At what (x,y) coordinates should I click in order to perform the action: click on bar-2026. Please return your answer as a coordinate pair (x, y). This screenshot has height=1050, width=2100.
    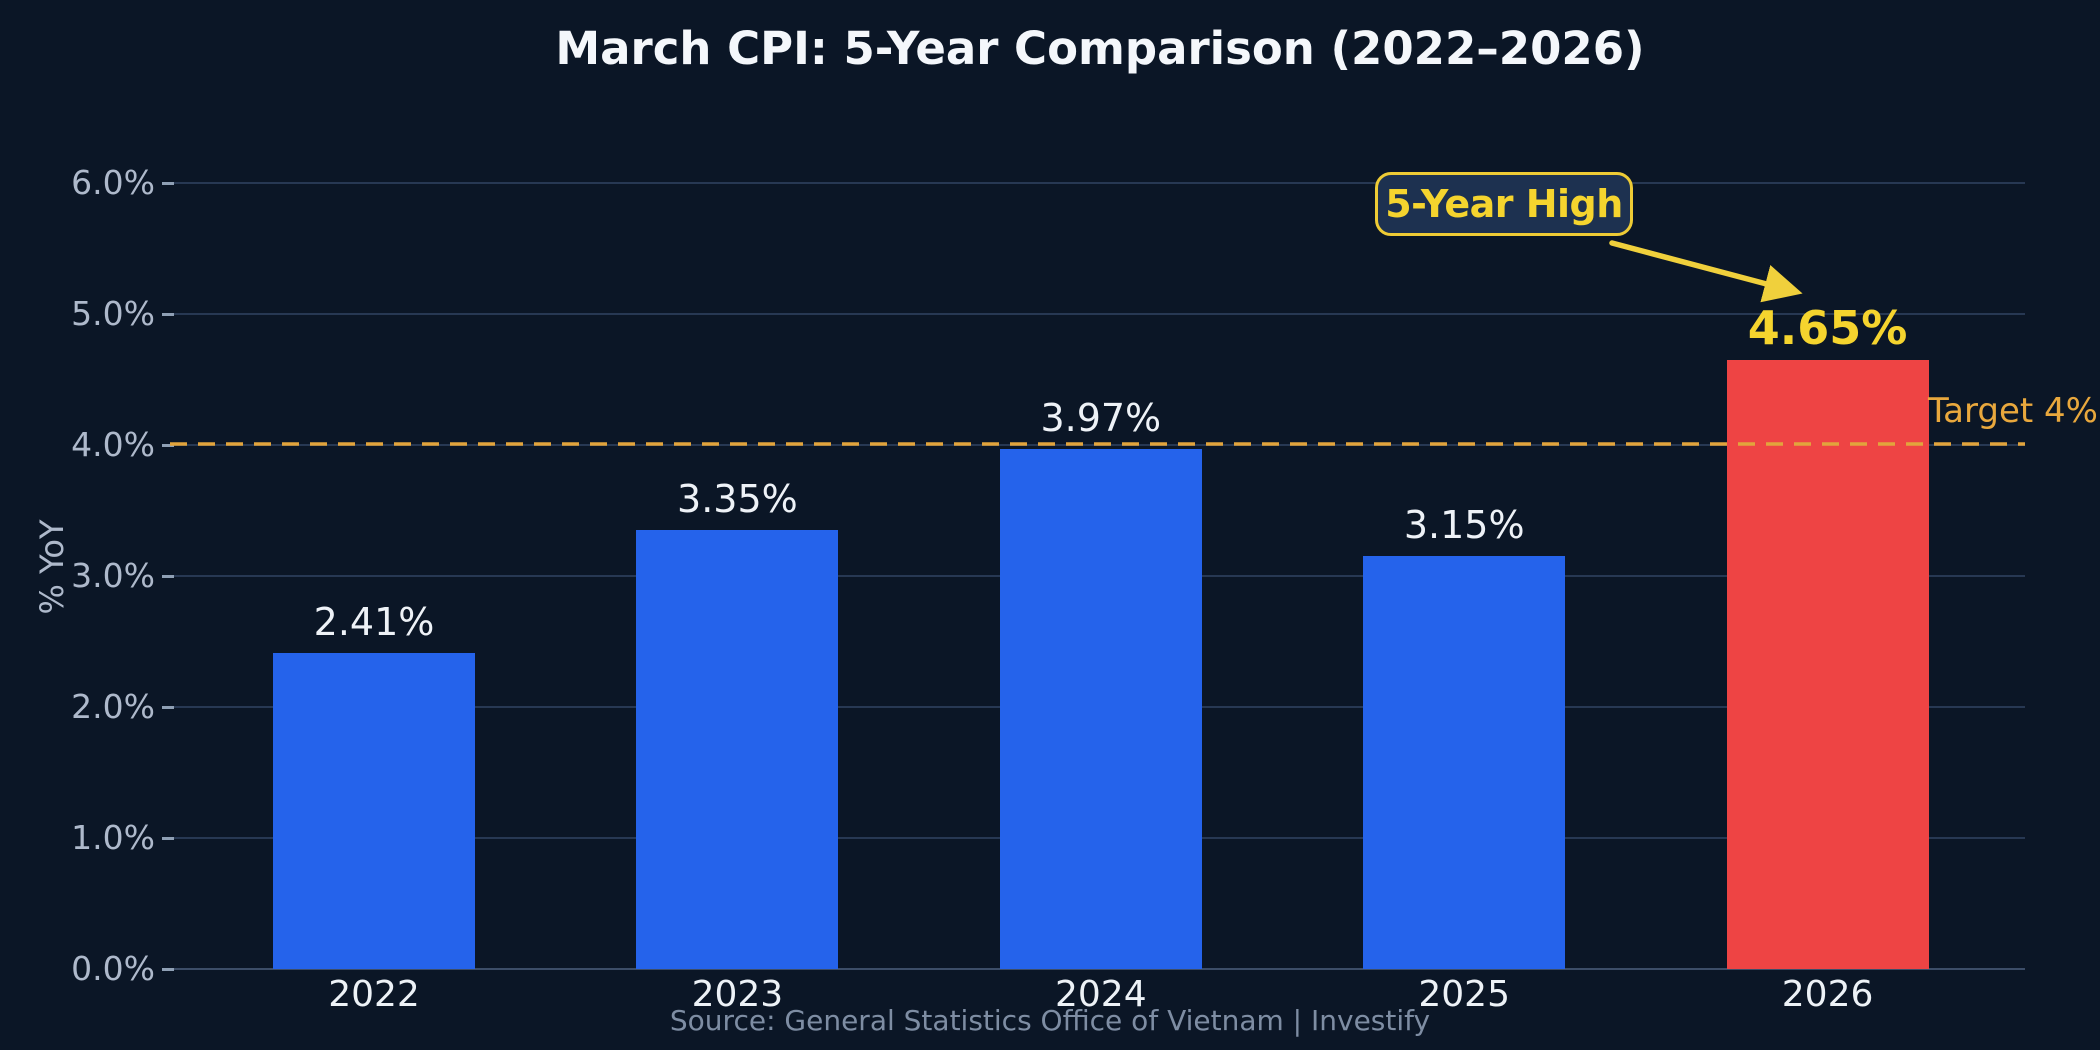
    Looking at the image, I should click on (1827, 664).